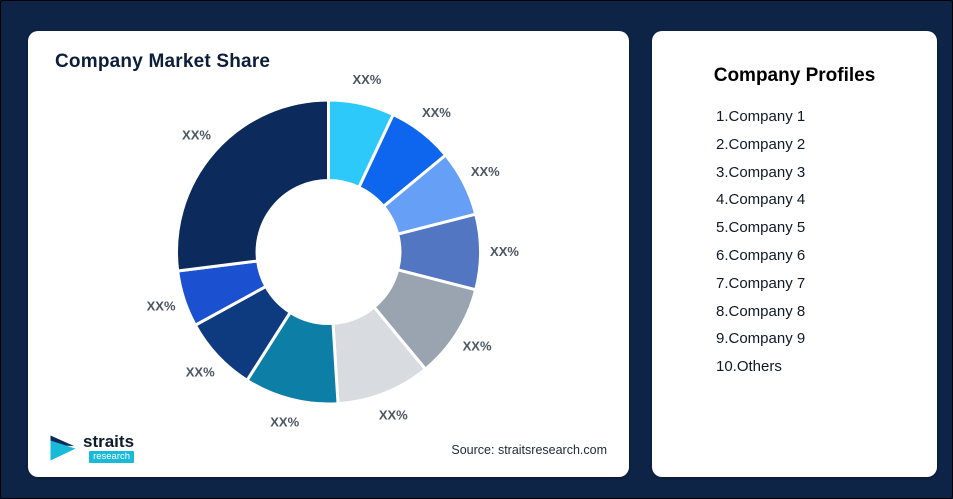 This screenshot has height=499, width=953. What do you see at coordinates (761, 339) in the screenshot?
I see `profile-item: 9.Company 9` at bounding box center [761, 339].